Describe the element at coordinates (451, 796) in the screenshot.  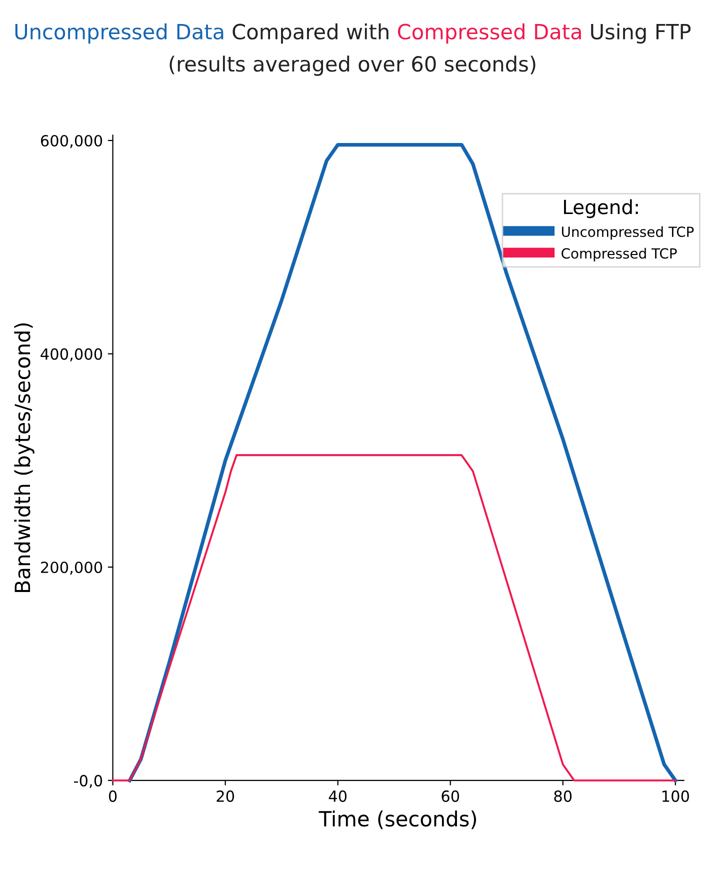
I see `x-tick-label: 60` at that location.